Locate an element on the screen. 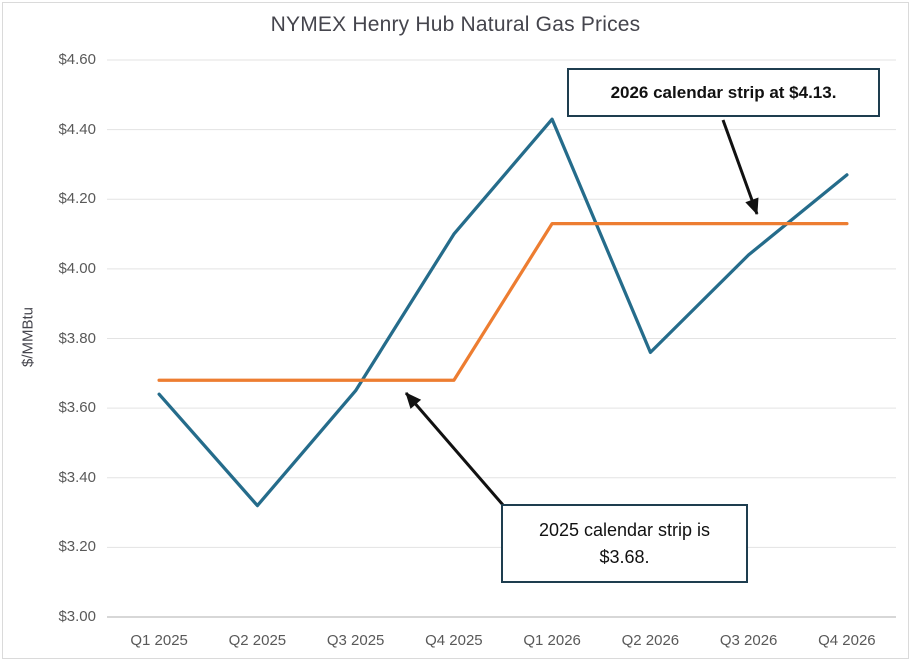  x-tick-label: Q3 2025 is located at coordinates (355, 640).